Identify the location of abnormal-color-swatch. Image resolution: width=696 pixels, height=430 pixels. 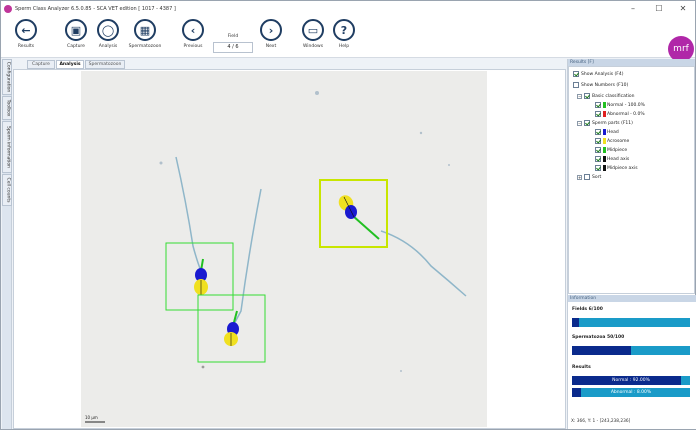
(604, 114).